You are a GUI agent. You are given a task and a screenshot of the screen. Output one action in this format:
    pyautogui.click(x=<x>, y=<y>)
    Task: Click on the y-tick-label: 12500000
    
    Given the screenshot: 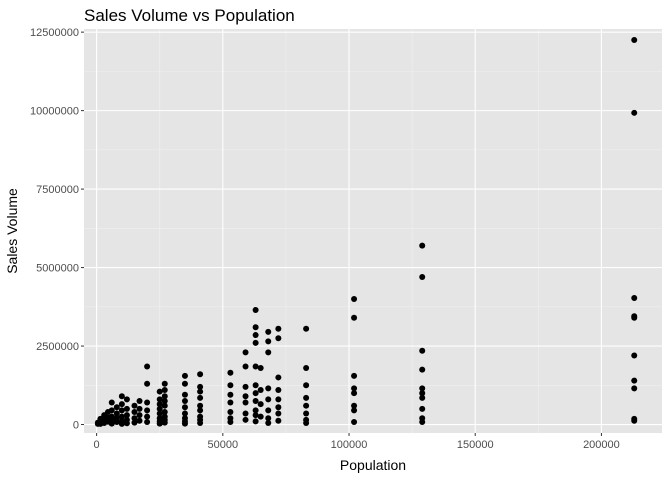 What is the action you would take?
    pyautogui.click(x=54, y=33)
    